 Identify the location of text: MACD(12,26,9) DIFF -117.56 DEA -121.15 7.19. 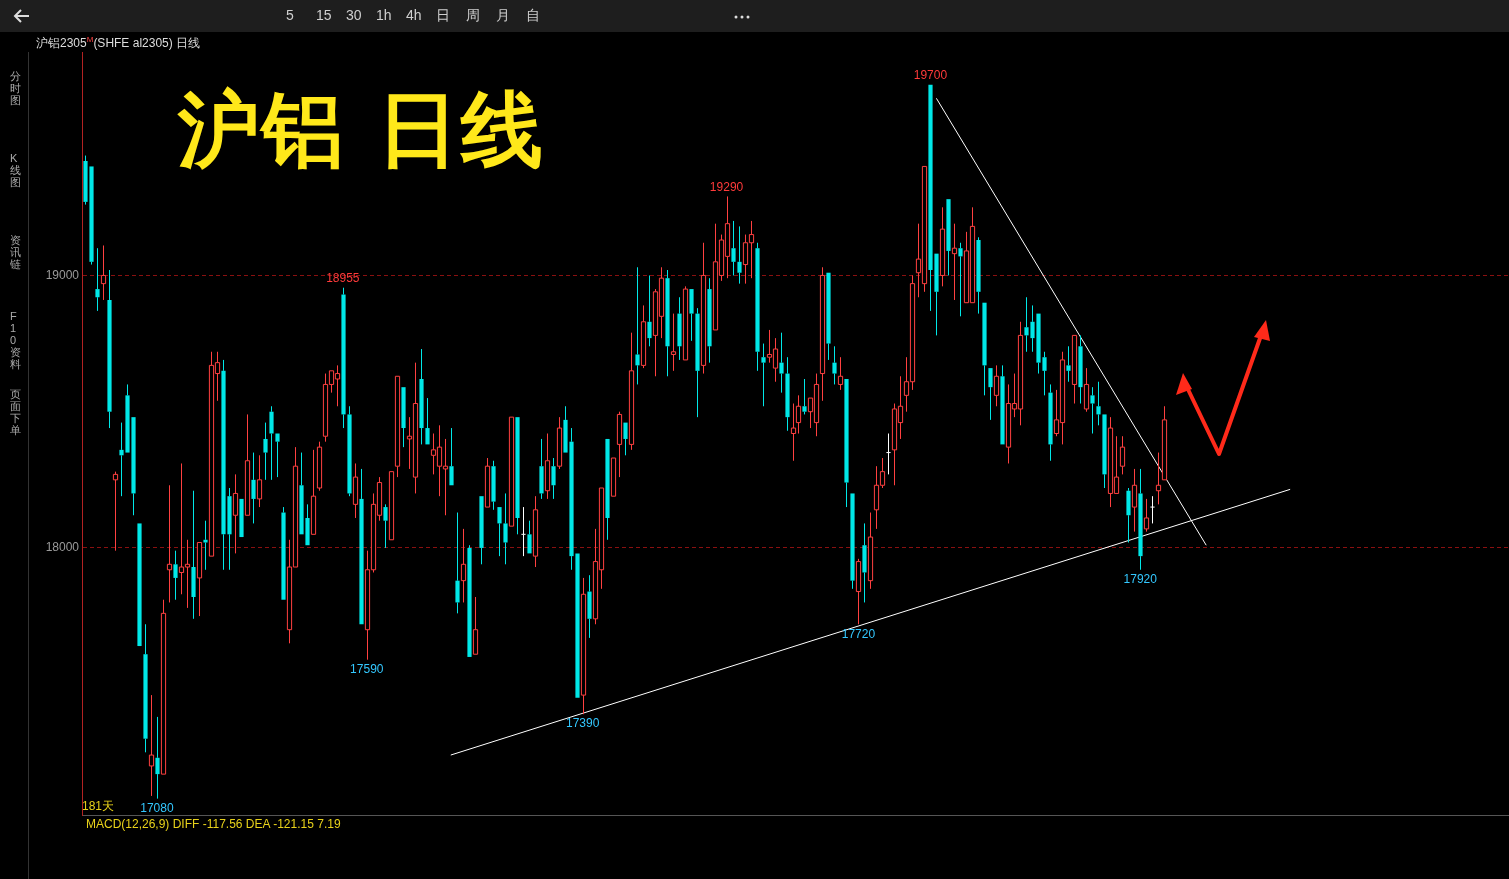
(213, 824).